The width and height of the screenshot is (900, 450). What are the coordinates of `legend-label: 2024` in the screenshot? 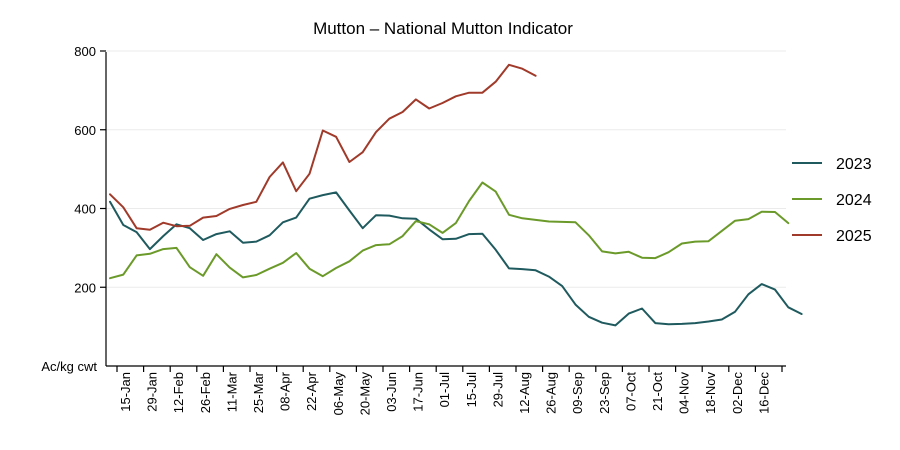 It's located at (854, 200).